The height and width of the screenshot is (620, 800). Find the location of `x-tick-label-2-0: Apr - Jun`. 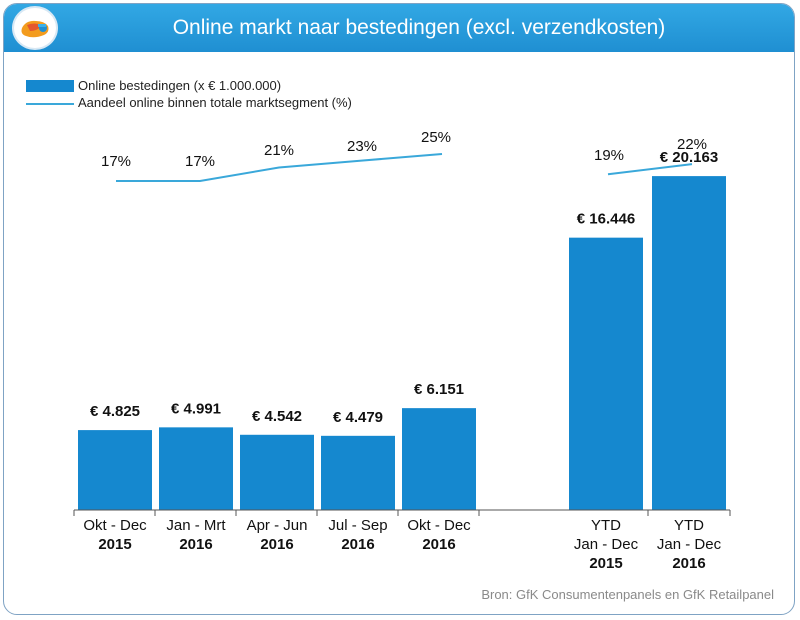

x-tick-label-2-0: Apr - Jun is located at coordinates (277, 525).